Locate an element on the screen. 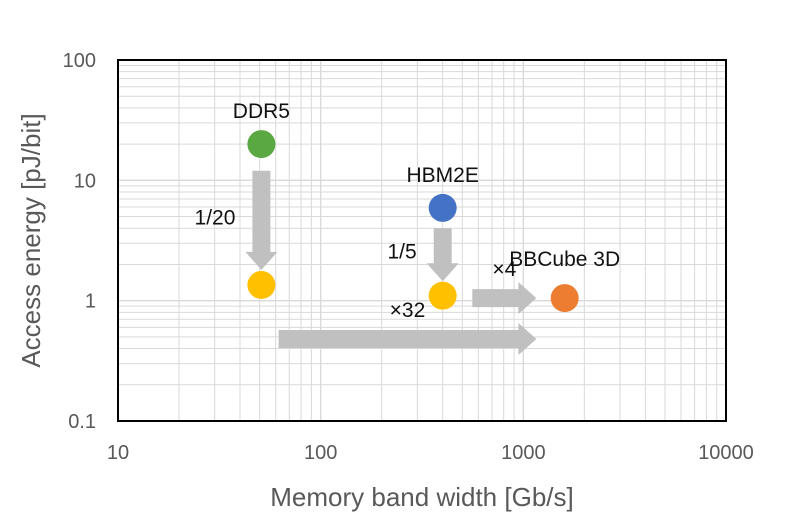  x-axis-title: Memory band width [Gb/s] is located at coordinates (421, 497).